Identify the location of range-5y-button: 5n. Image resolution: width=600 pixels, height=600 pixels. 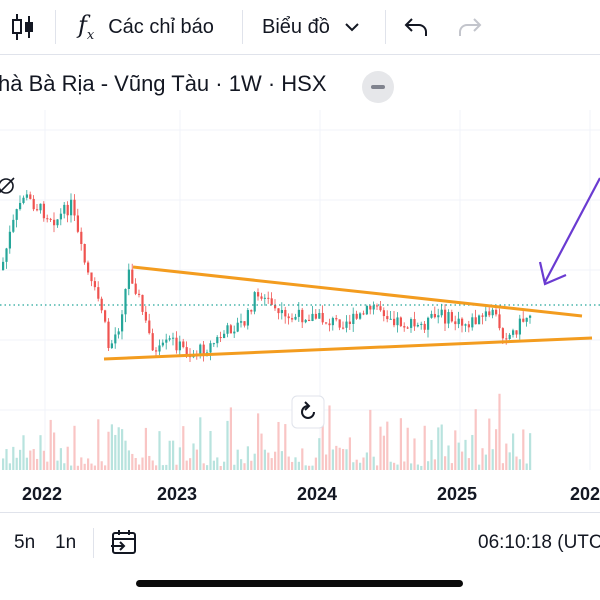
(25, 542).